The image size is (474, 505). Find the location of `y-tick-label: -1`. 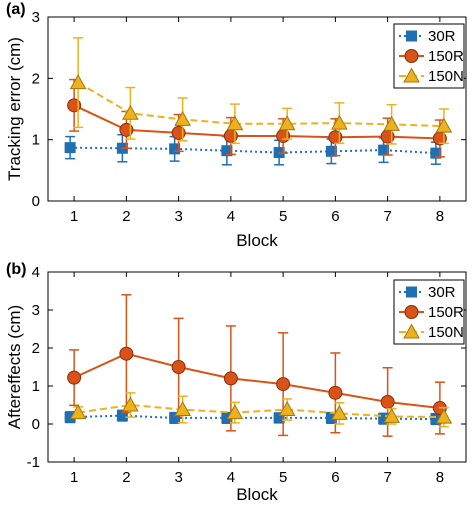

y-tick-label: -1 is located at coordinates (33, 462).